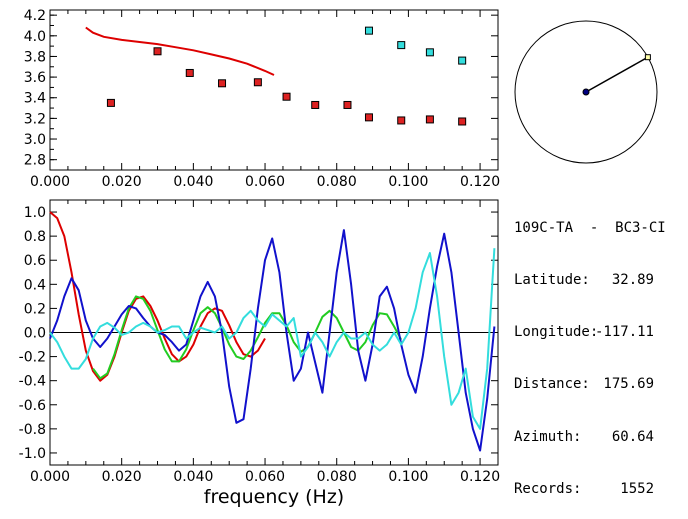 This screenshot has height=519, width=688. Describe the element at coordinates (35, 213) in the screenshot. I see `y-tick-label: 1.0` at that location.